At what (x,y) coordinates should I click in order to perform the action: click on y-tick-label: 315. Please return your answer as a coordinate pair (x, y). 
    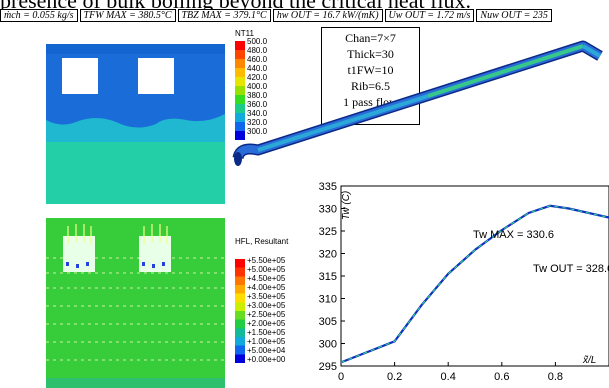
    Looking at the image, I should click on (328, 277).